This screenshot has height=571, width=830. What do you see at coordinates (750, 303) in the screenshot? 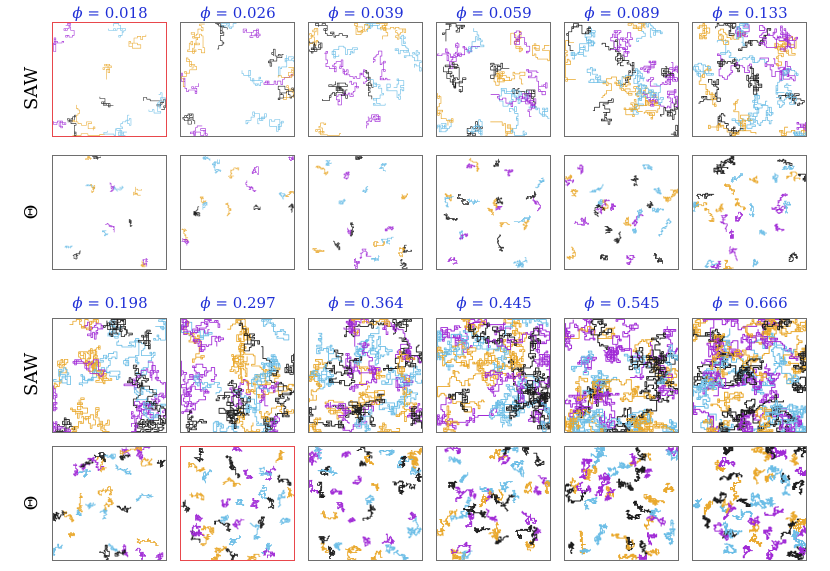
I see `phi-label: ϕ = 0.666` at bounding box center [750, 303].